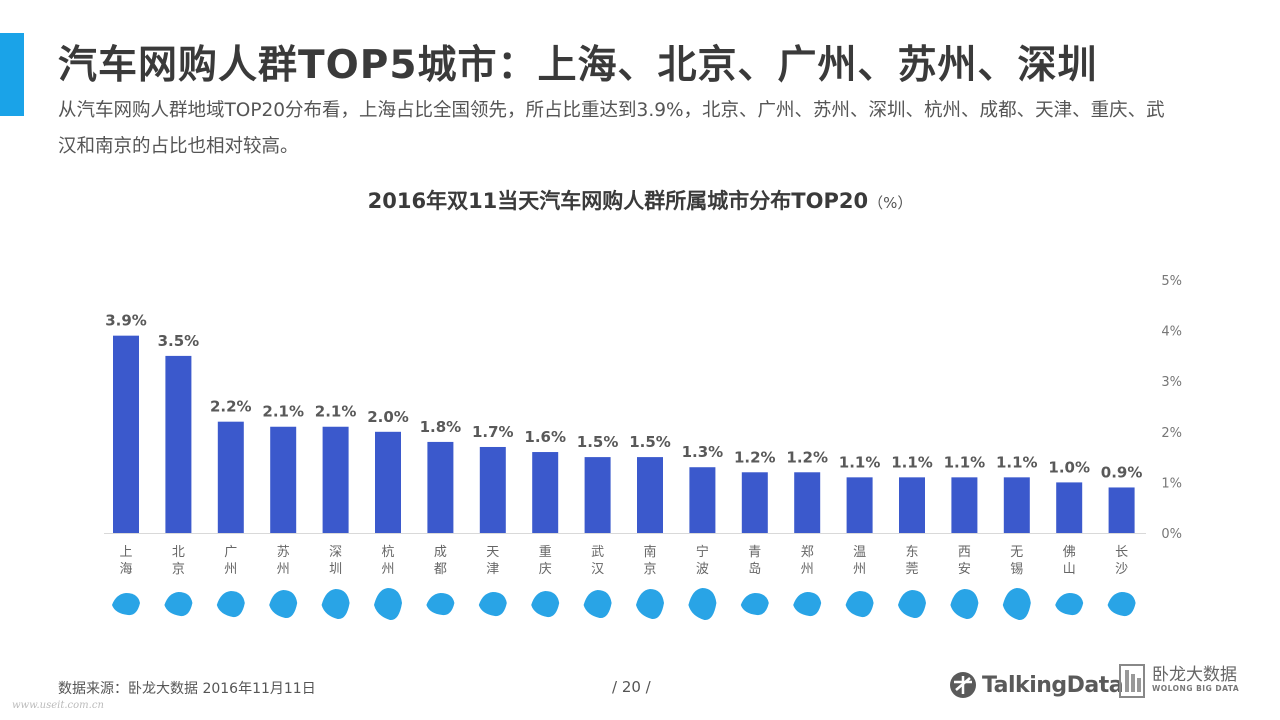  Describe the element at coordinates (1121, 569) in the screenshot. I see `category-label: 沙` at that location.